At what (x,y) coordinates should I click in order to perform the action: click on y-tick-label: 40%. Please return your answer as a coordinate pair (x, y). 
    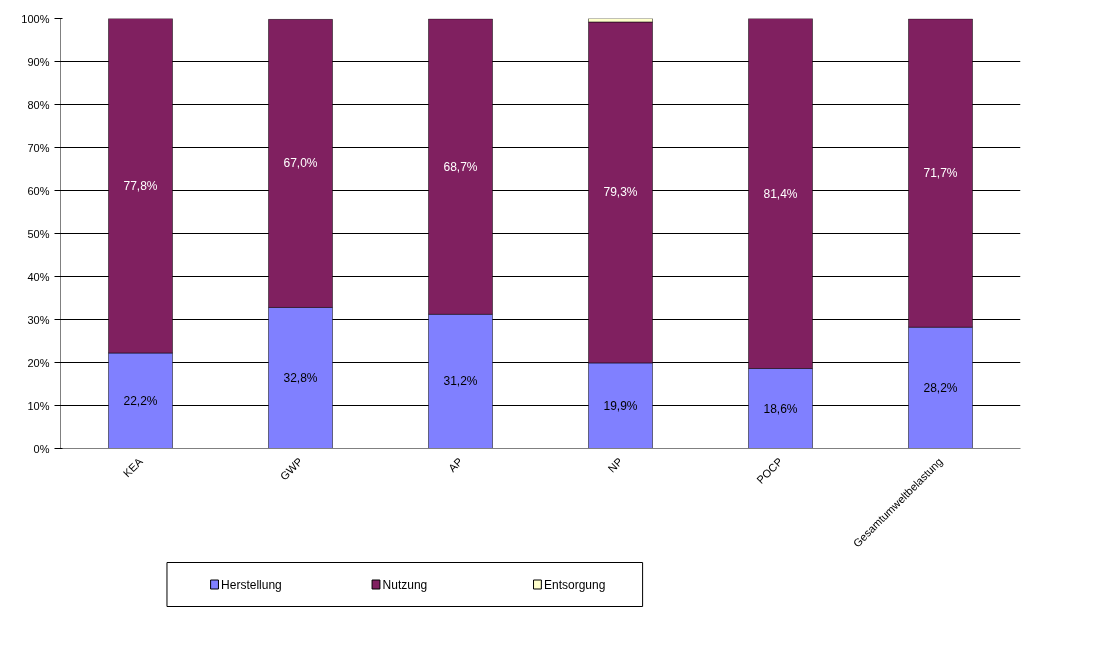
    Looking at the image, I should click on (38, 276).